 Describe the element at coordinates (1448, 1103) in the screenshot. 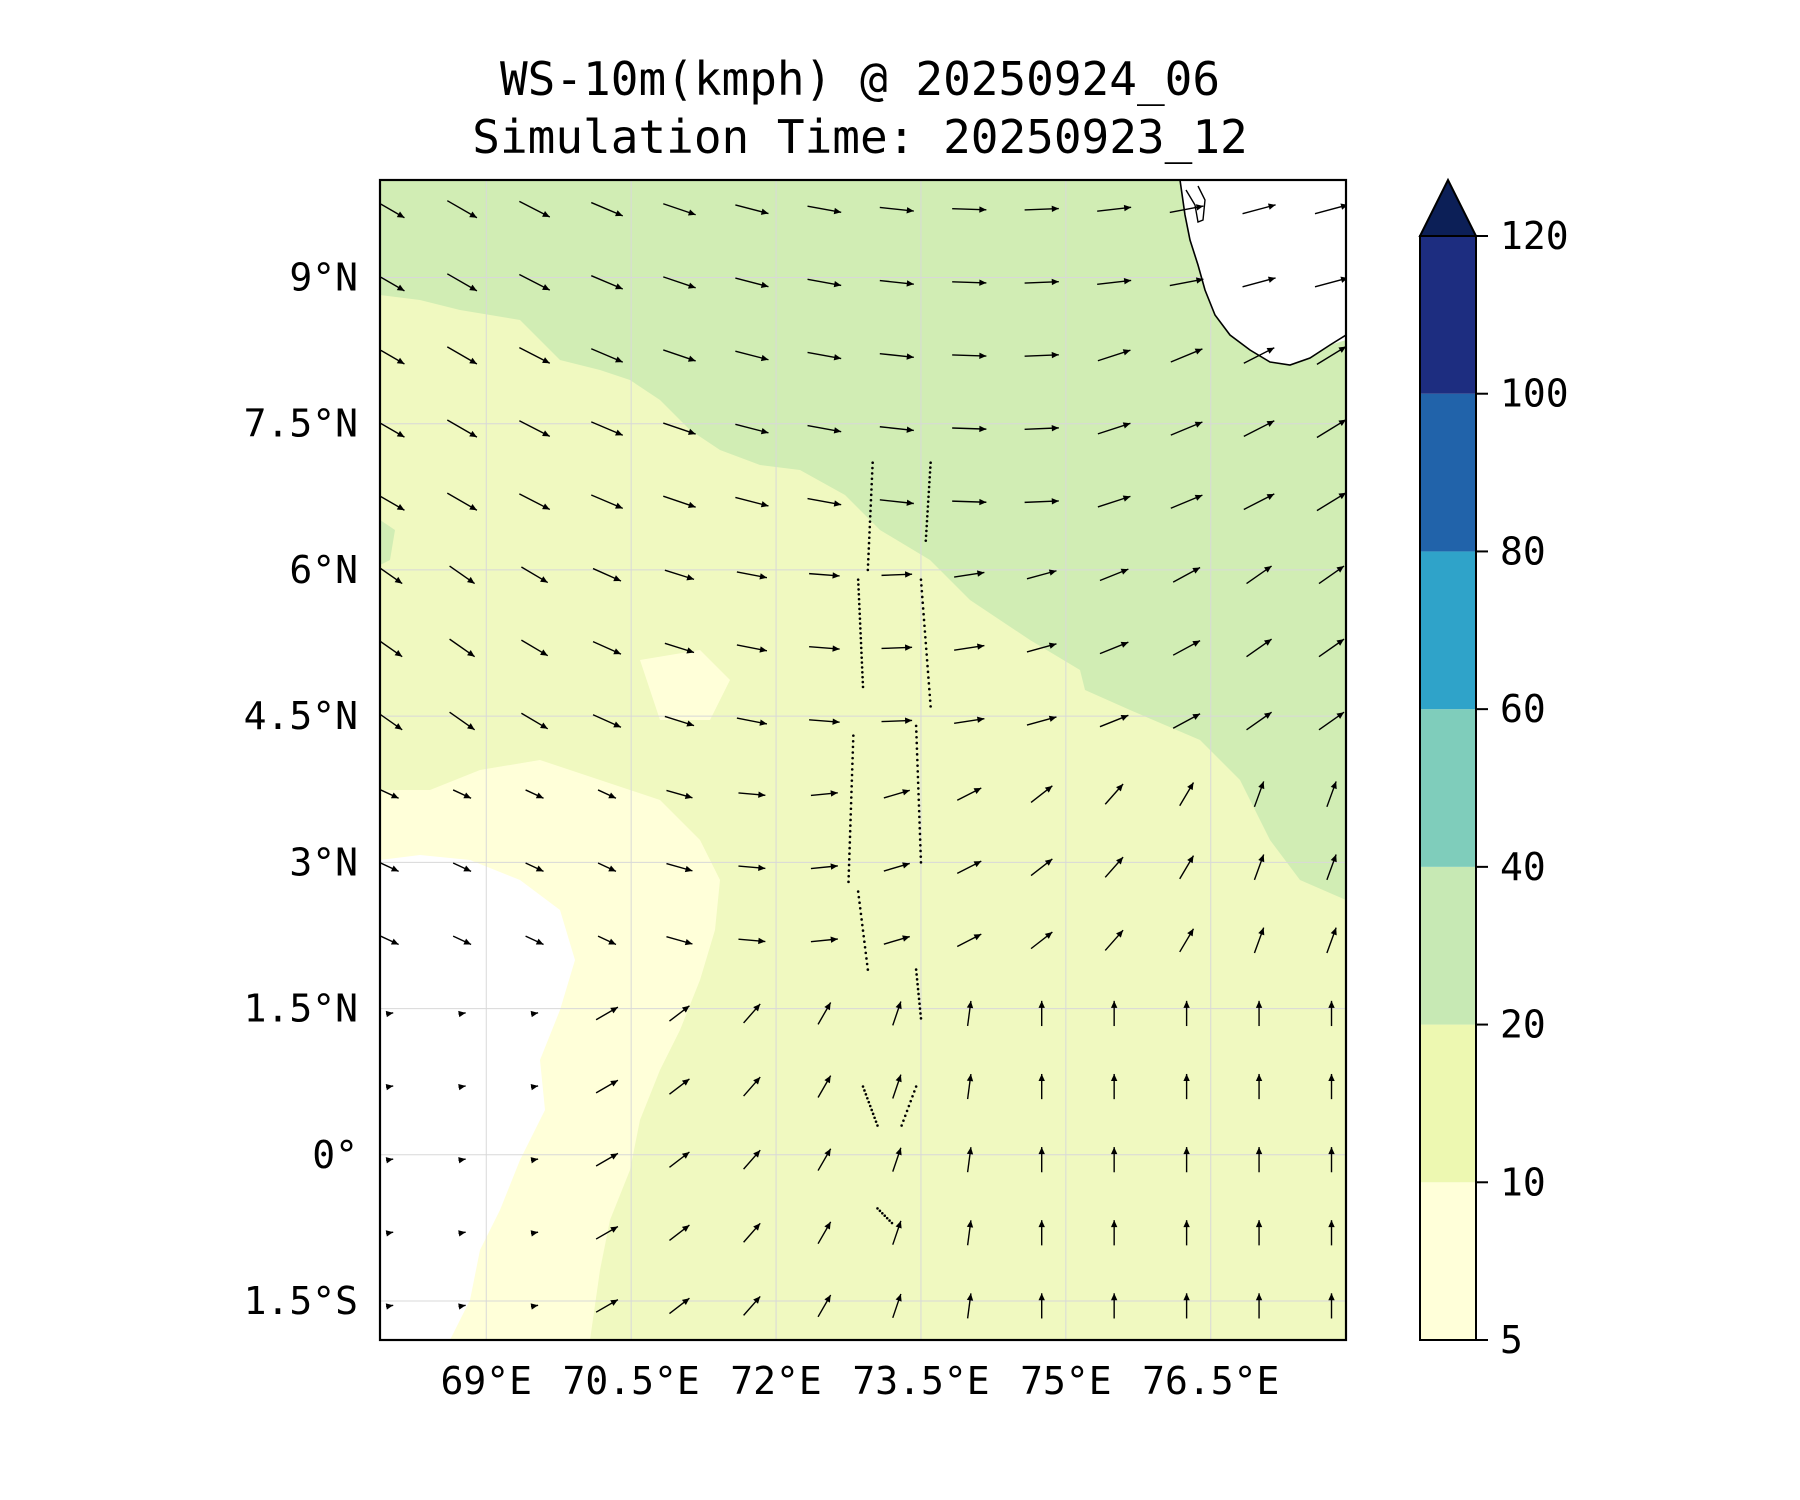

I see `colorbar-segment` at that location.